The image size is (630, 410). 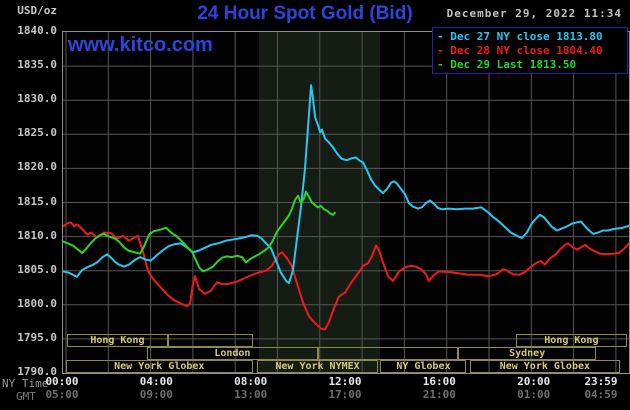 I want to click on x-tick-label-ny: 08:00, so click(x=251, y=381).